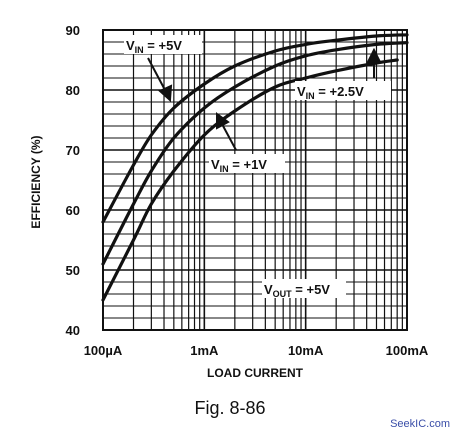  I want to click on series-label-vin-2-5v: VIN = +2.5V, so click(330, 92).